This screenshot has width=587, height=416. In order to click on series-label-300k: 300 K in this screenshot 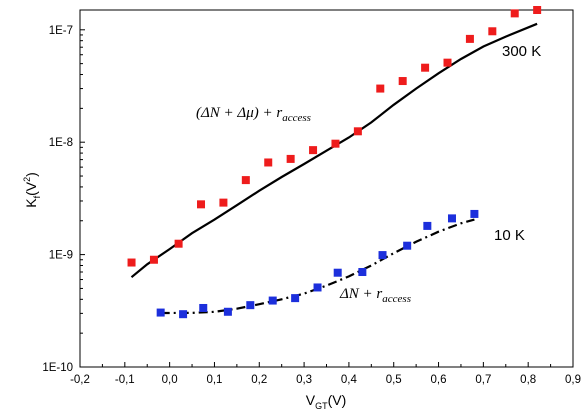, I will do `click(521, 51)`.